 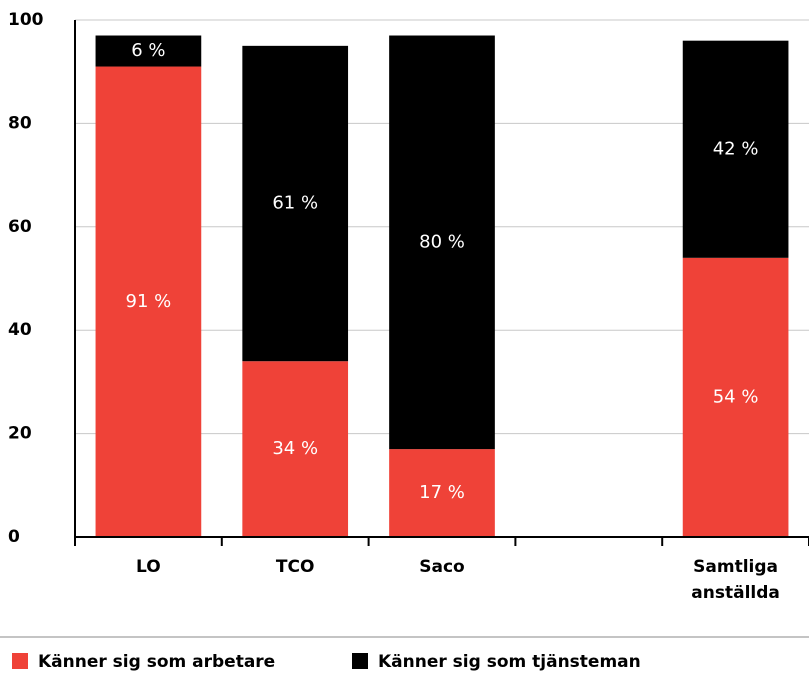 I want to click on value-label: 17 %, so click(x=442, y=492).